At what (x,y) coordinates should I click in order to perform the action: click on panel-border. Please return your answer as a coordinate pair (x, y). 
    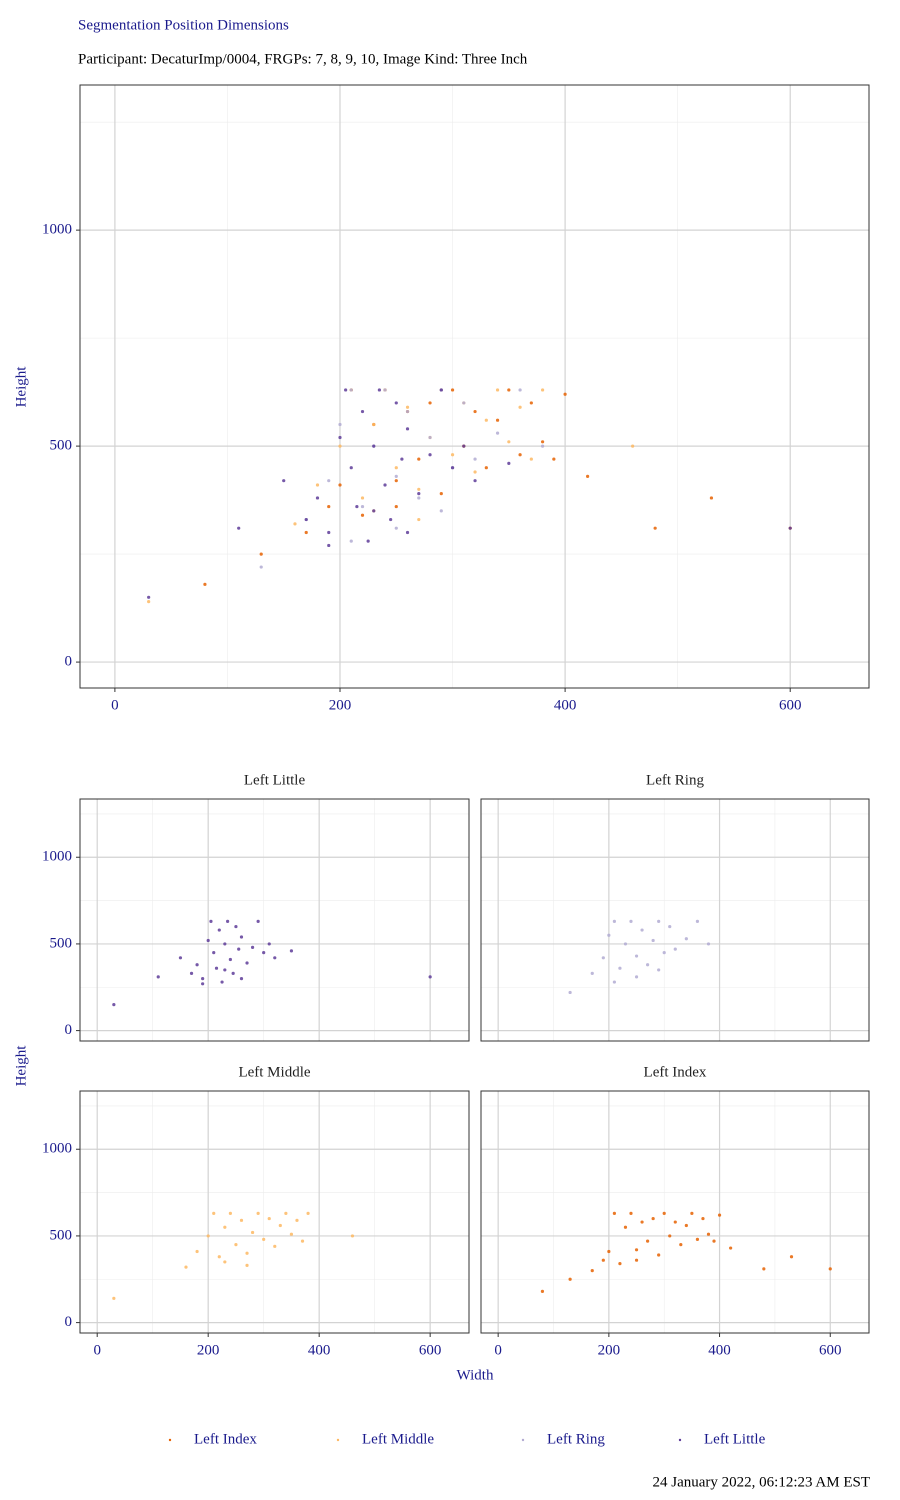
    Looking at the image, I should click on (274, 920).